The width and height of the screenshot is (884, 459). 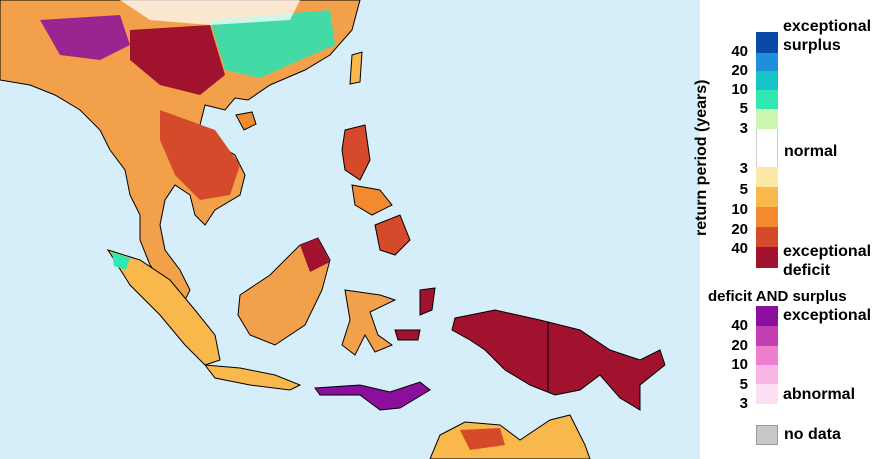 I want to click on tick-surplus-20: 20, so click(x=739, y=70).